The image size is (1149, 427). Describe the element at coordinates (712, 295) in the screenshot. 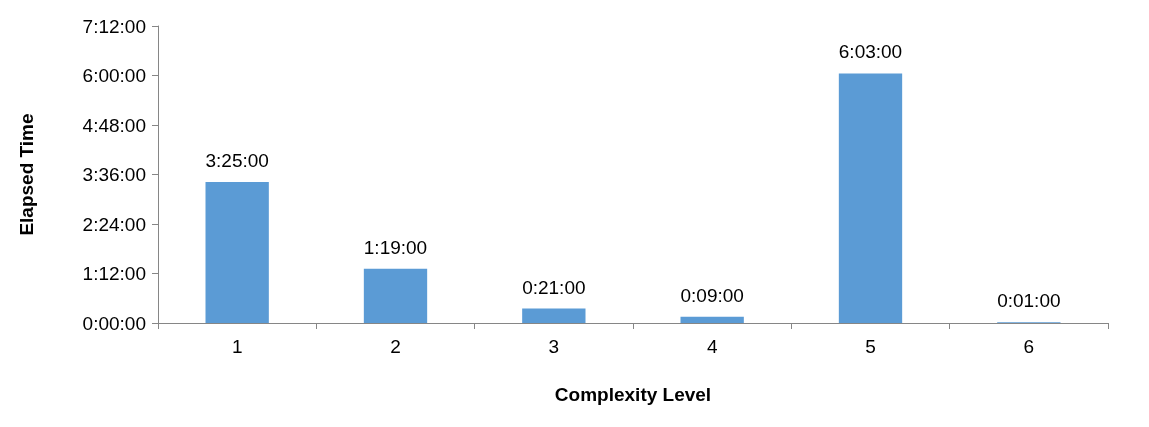

I see `data-label: 0:09:00` at that location.